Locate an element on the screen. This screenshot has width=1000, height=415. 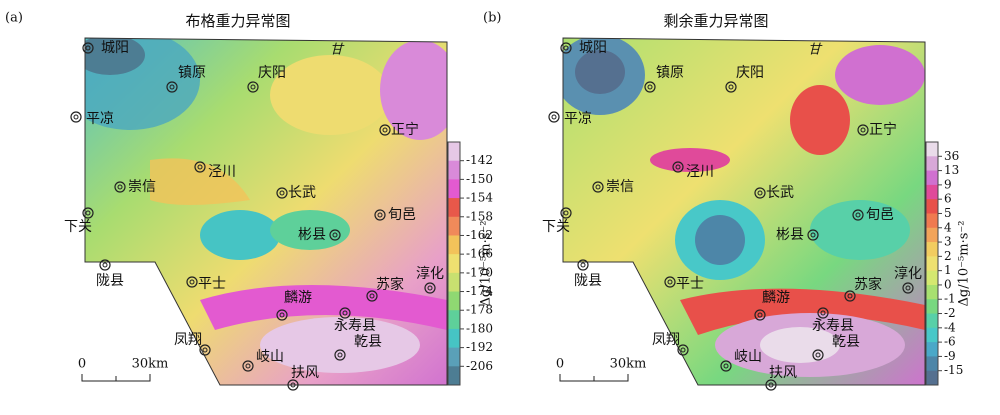
colorbar-tick-label: 6 is located at coordinates (948, 199).